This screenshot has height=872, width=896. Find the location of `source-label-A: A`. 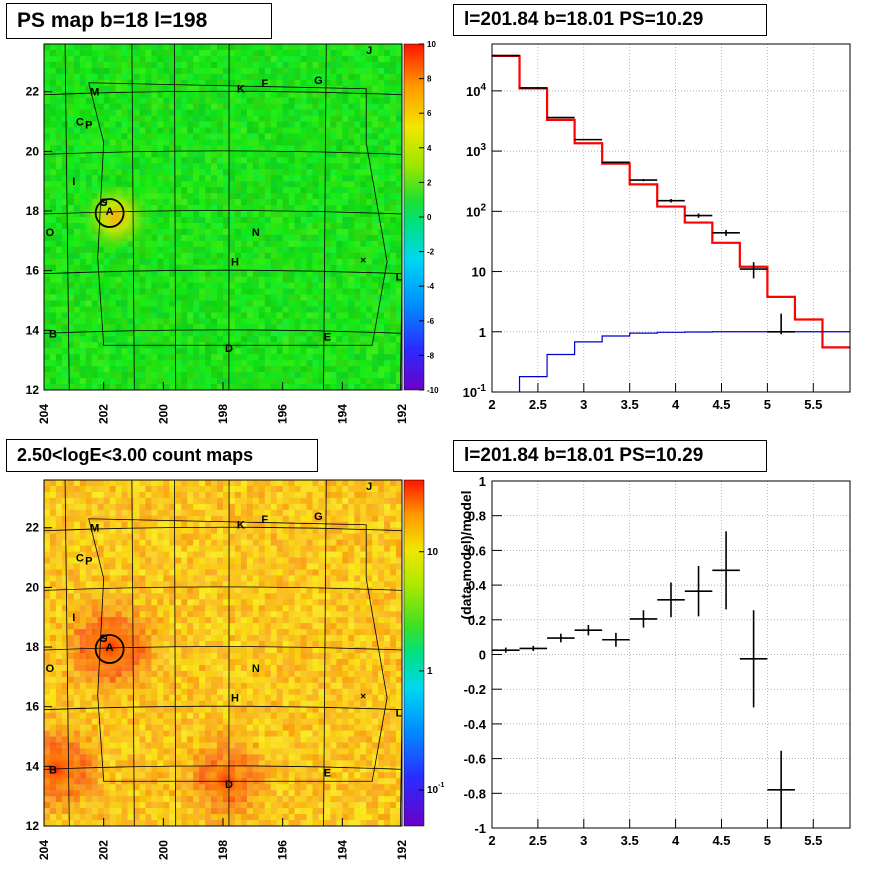

source-label-A: A is located at coordinates (110, 648).